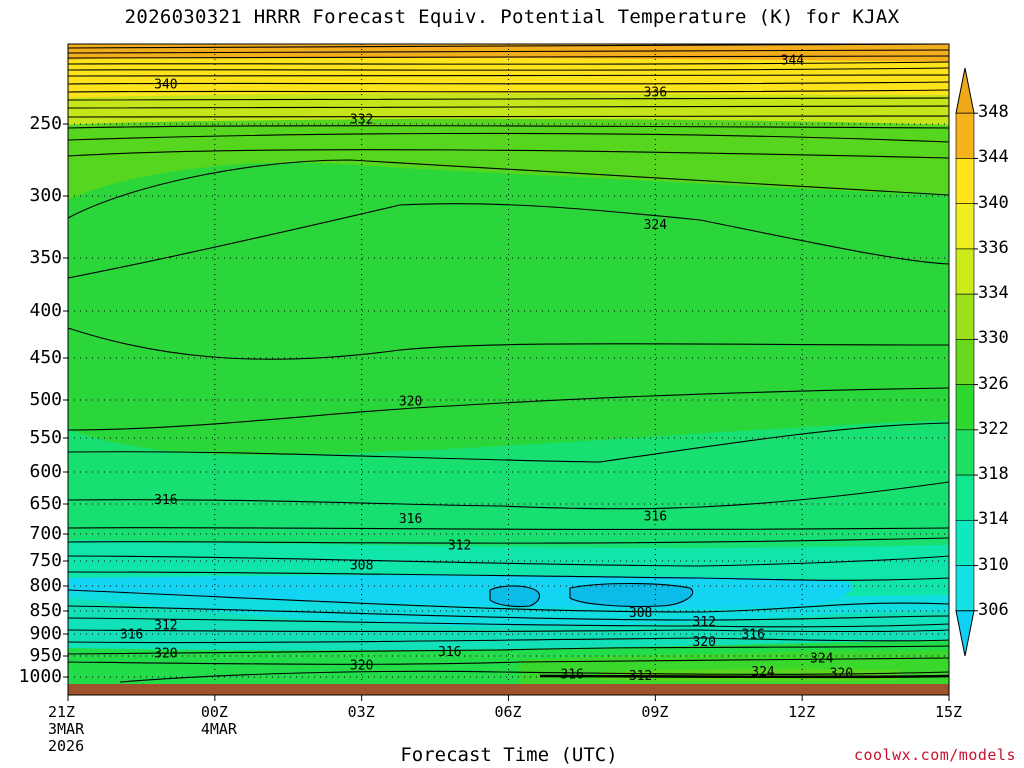 This screenshot has width=1024, height=768. Describe the element at coordinates (45, 257) in the screenshot. I see `y-tick-label: 350` at that location.